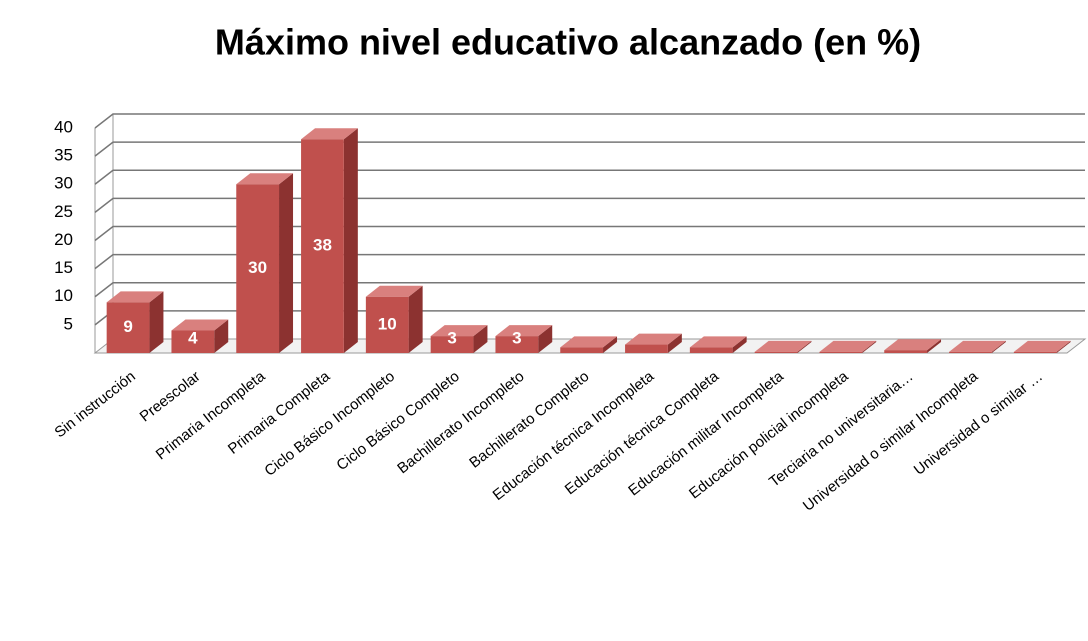 The image size is (1088, 641). I want to click on y-tick-label: 25, so click(63, 211).